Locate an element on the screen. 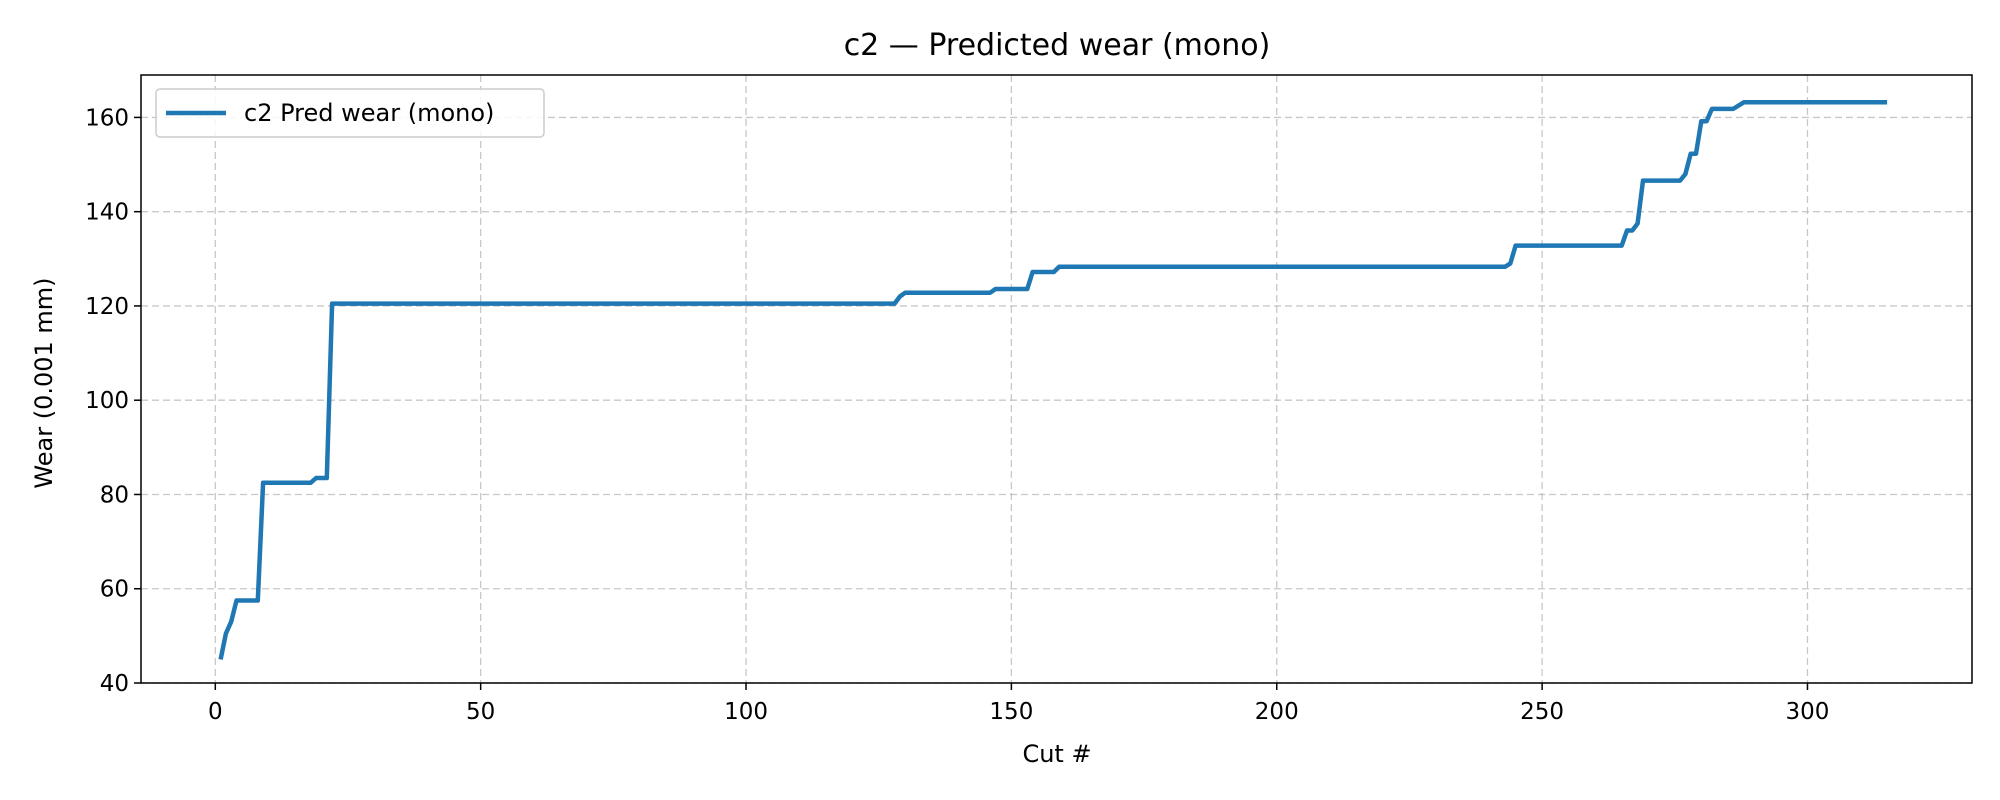  legend: c2 Pred wear (mono) is located at coordinates (350, 113).